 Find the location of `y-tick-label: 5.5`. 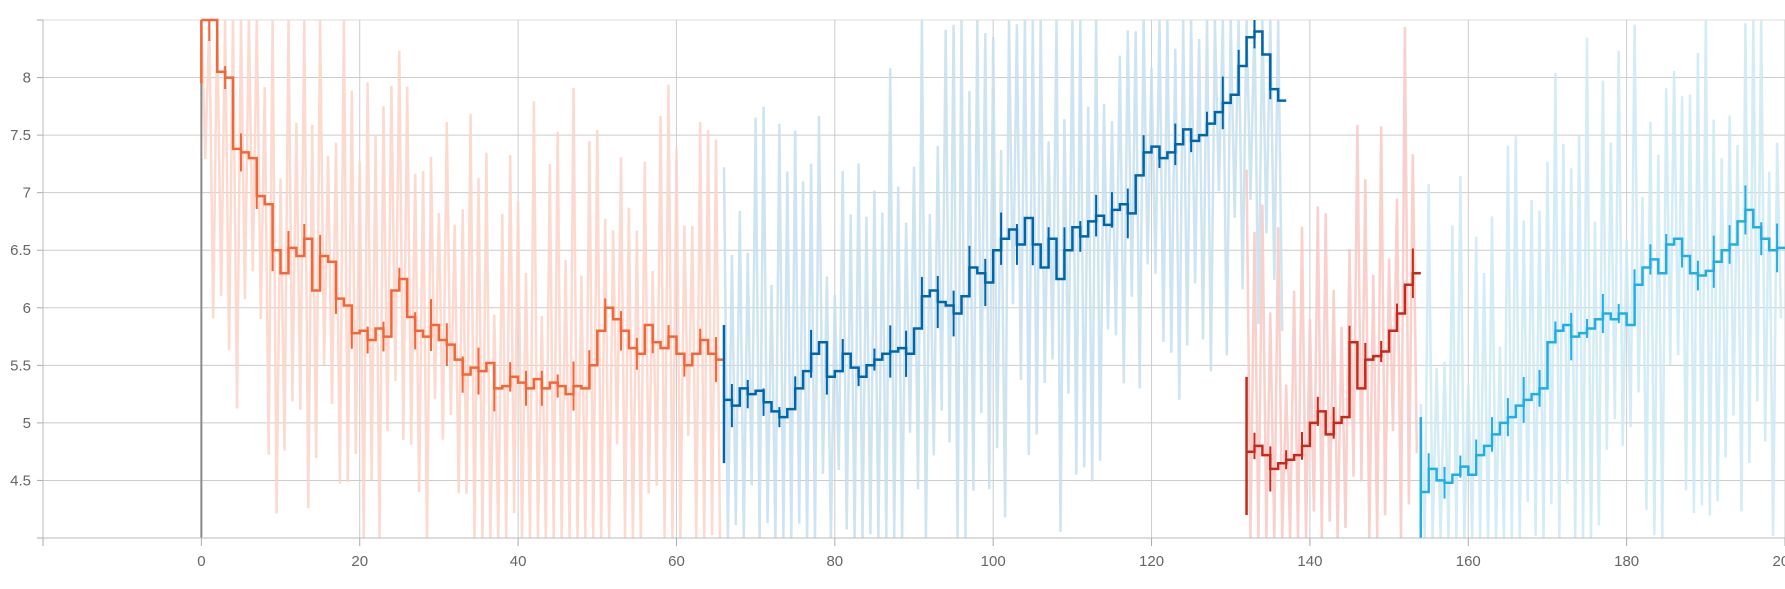

y-tick-label: 5.5 is located at coordinates (20, 365).